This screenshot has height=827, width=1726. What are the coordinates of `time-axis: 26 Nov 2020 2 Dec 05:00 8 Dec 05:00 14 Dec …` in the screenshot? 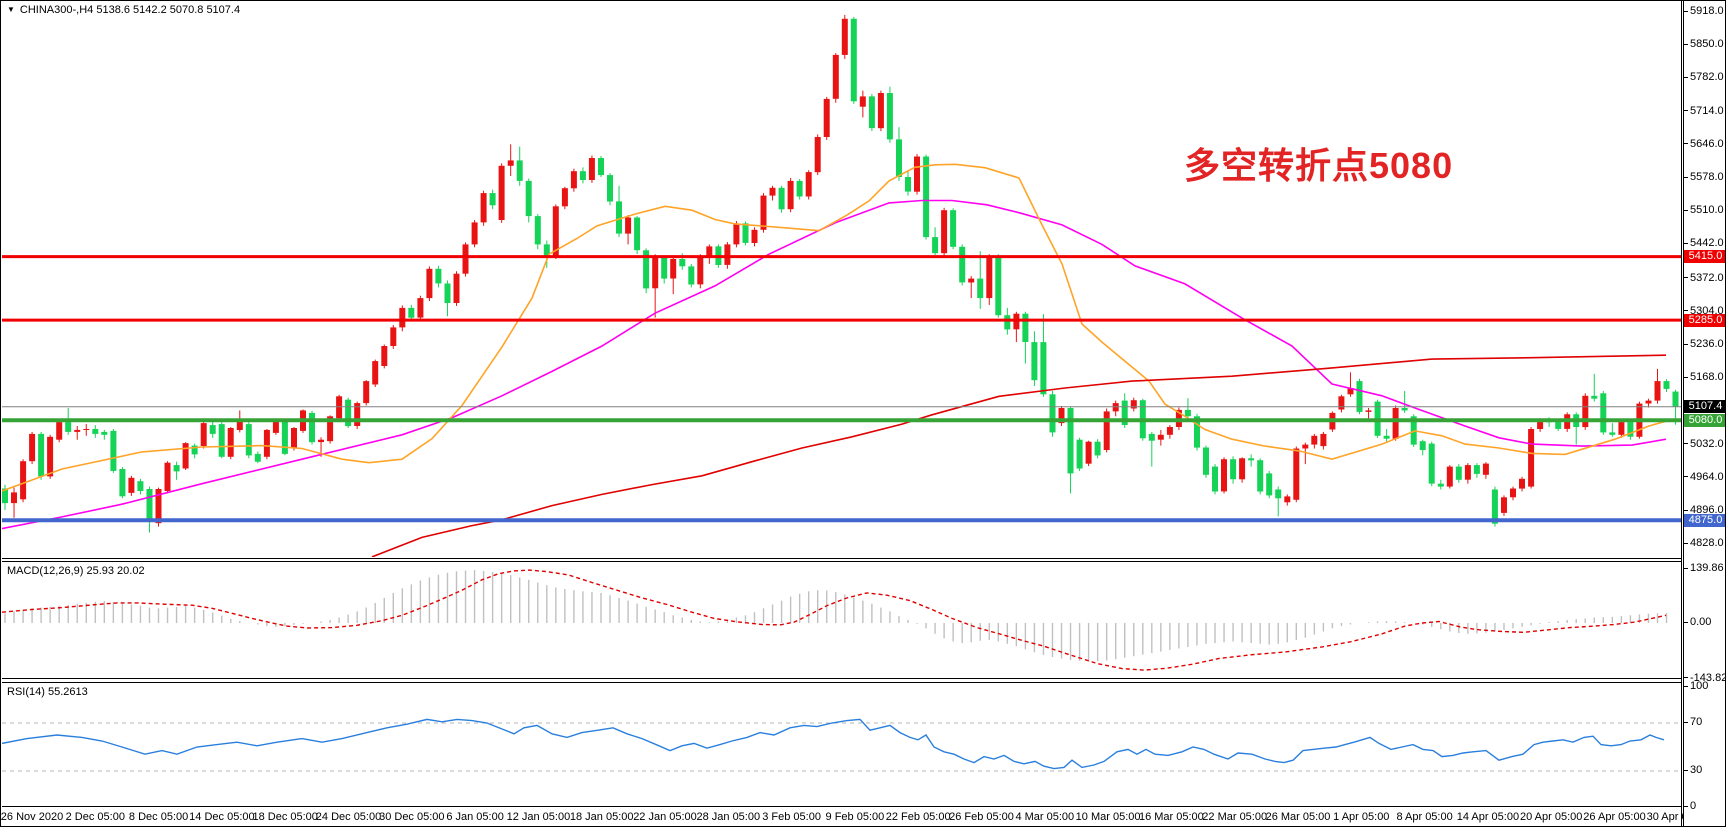 It's located at (854, 817).